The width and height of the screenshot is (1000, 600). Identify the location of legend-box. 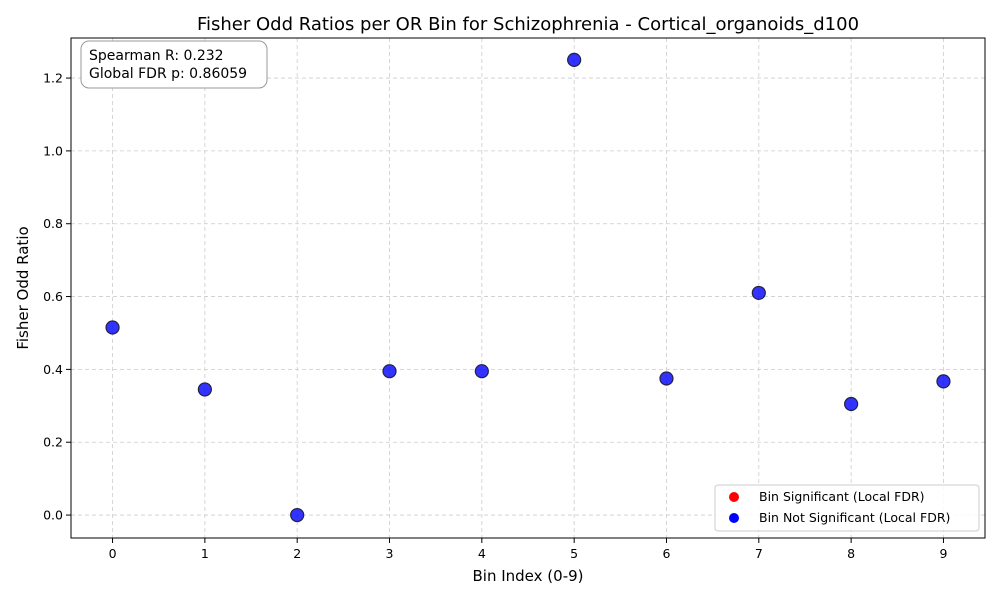
(847, 508).